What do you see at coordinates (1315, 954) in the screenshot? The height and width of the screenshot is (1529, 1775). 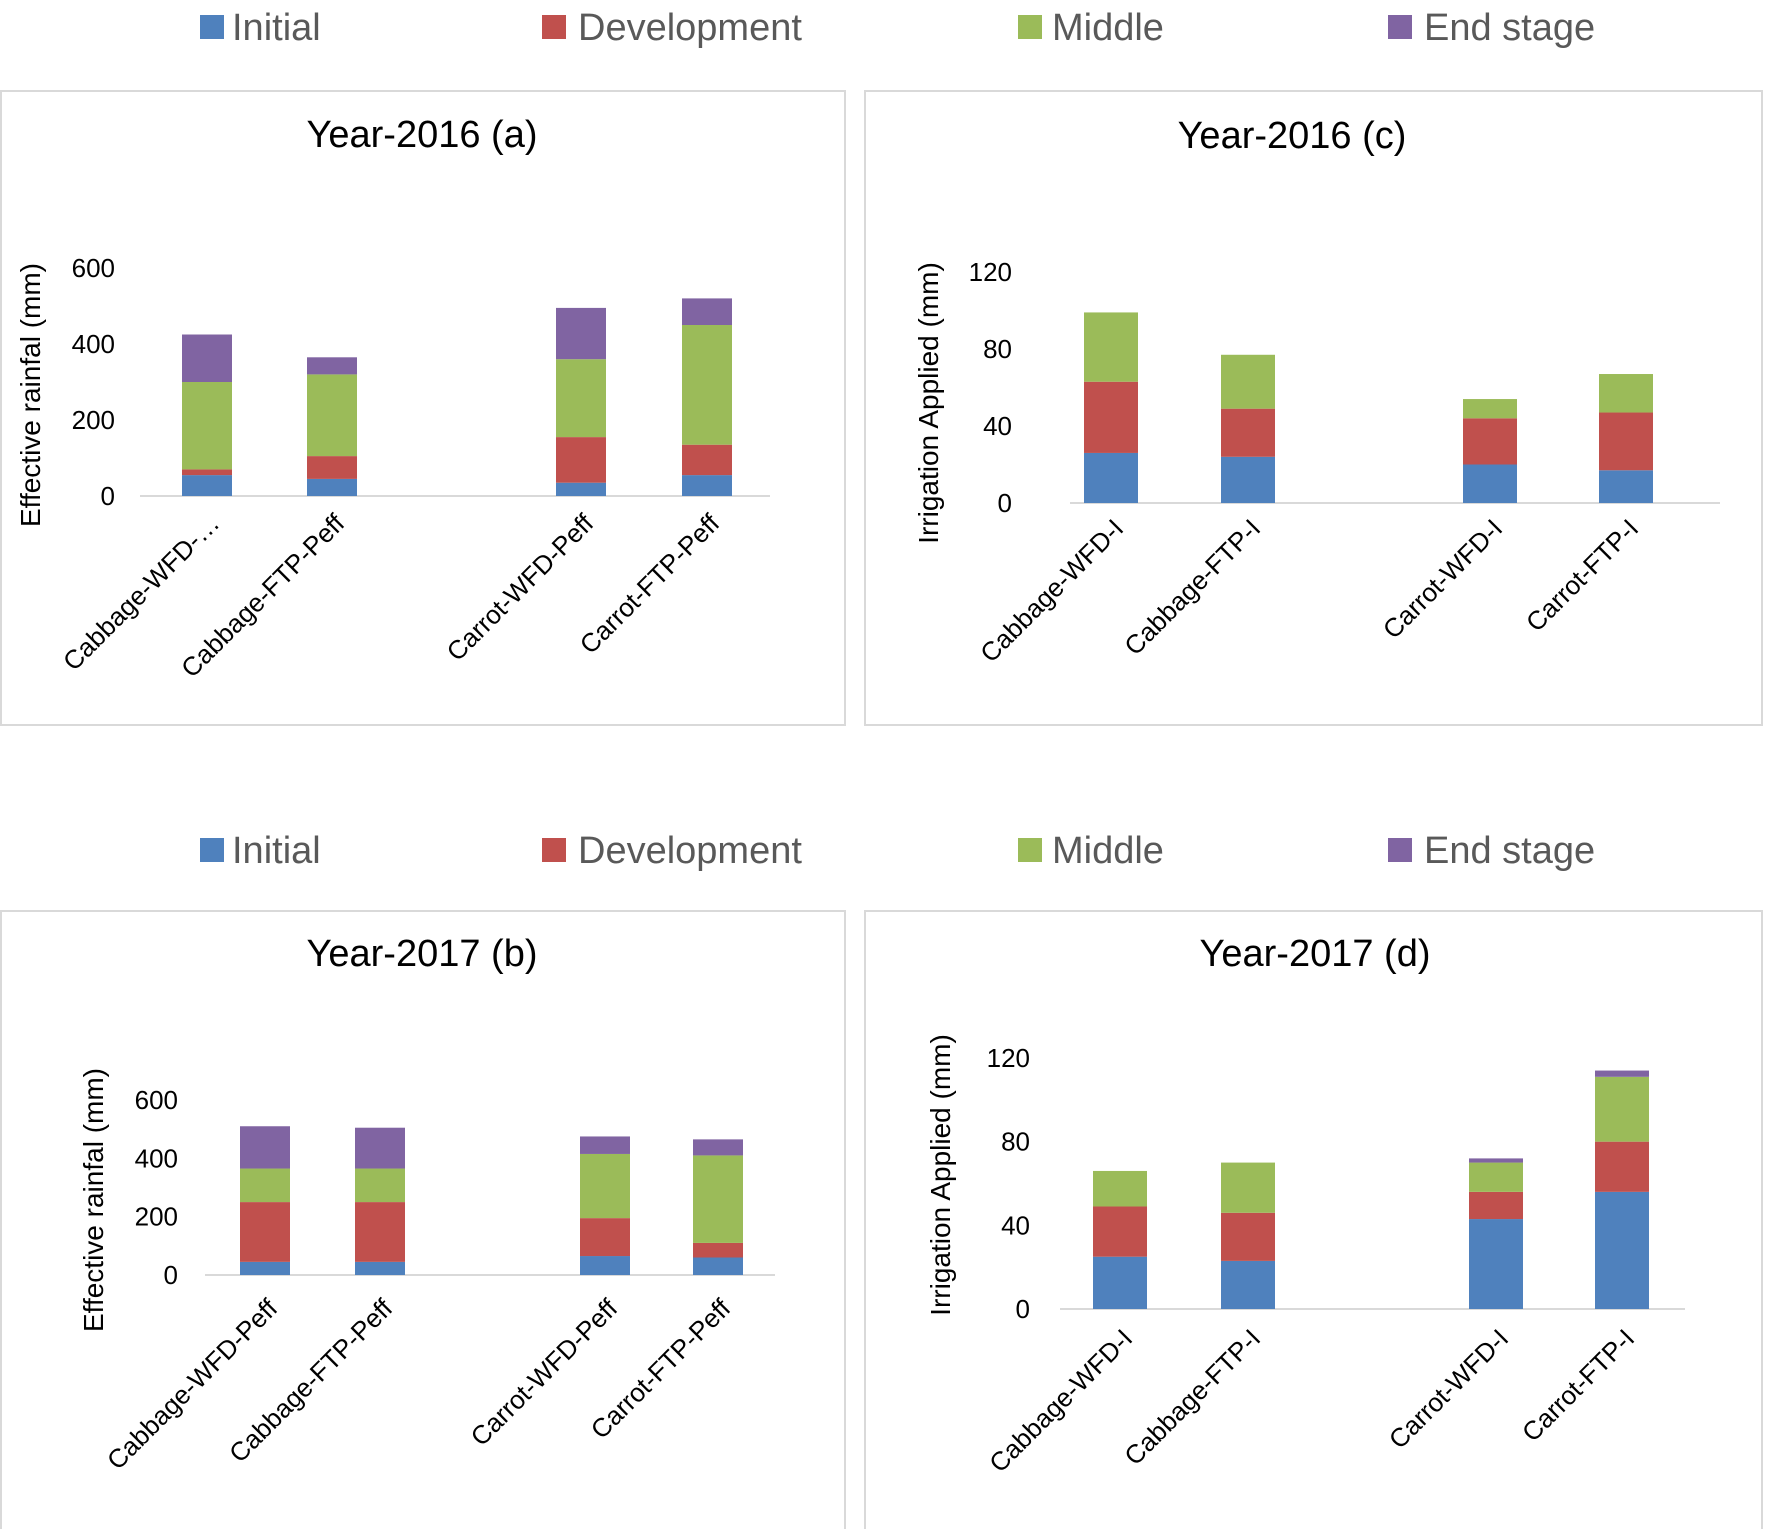 I see `chart-title: Year-2017 (d)` at bounding box center [1315, 954].